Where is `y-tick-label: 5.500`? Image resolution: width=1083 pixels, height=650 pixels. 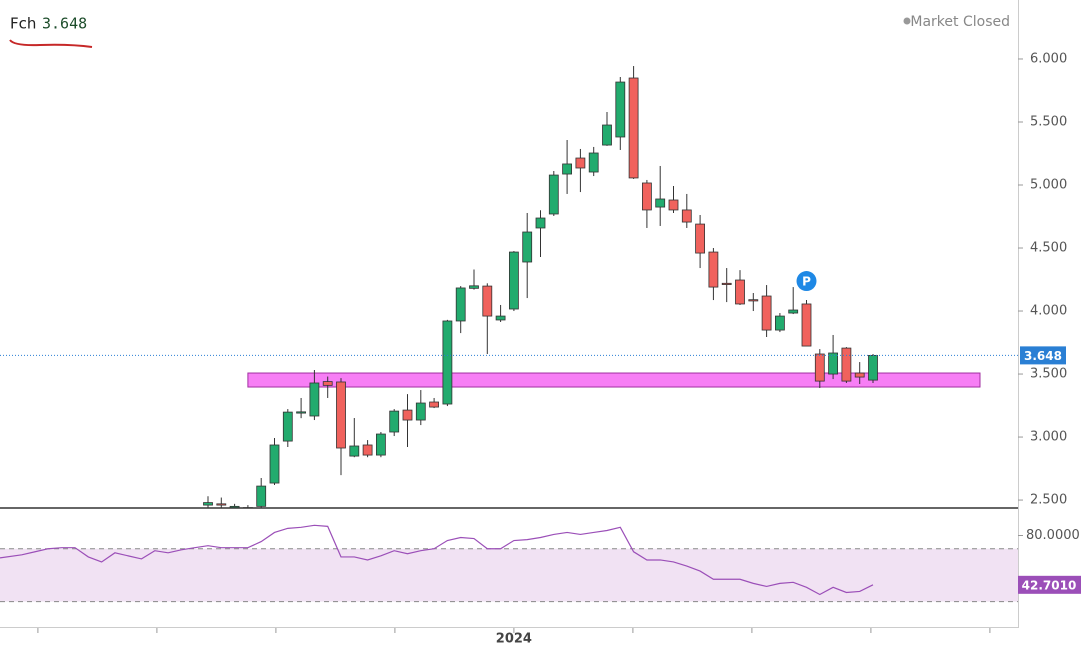
y-tick-label: 5.500 is located at coordinates (1048, 121).